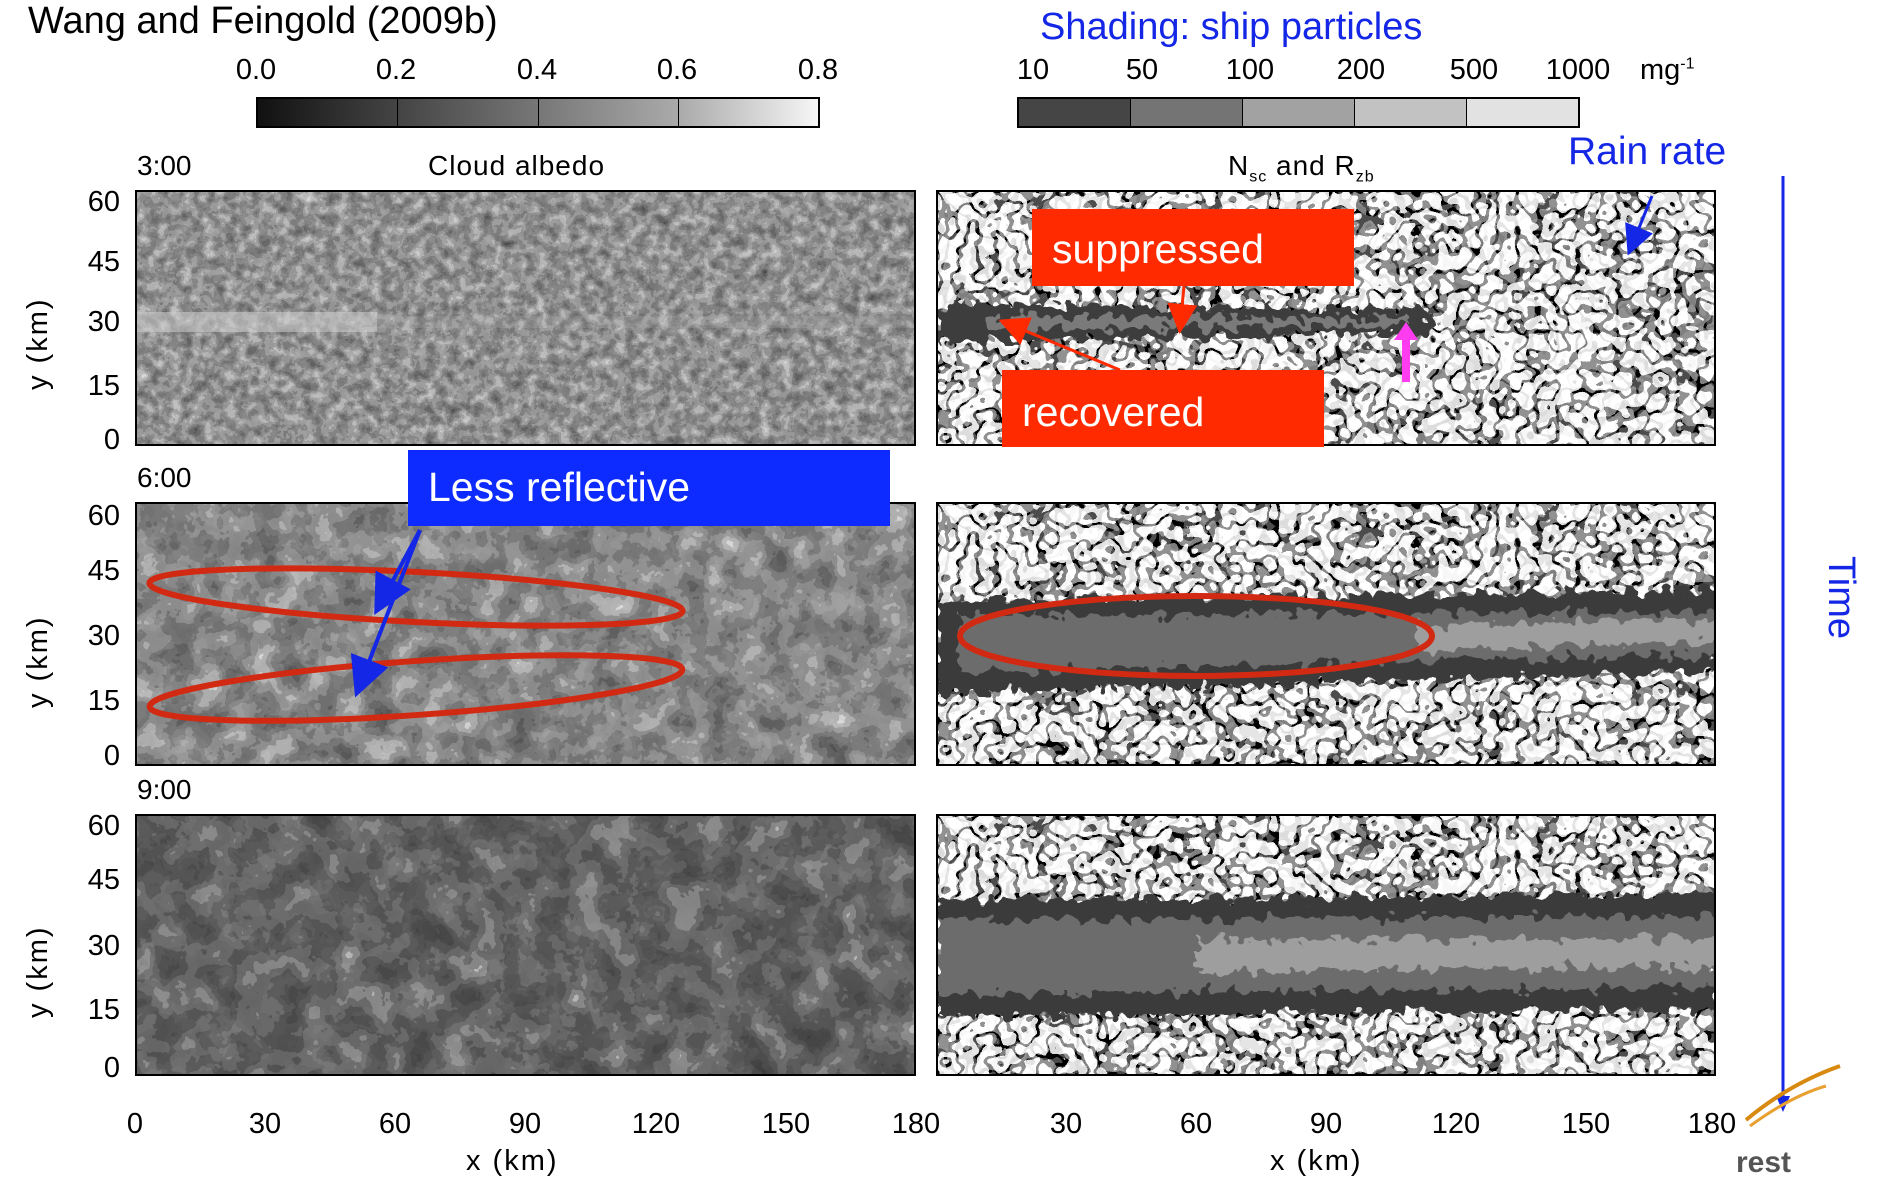 The width and height of the screenshot is (1879, 1181). I want to click on albedo-tick: 0.6, so click(677, 70).